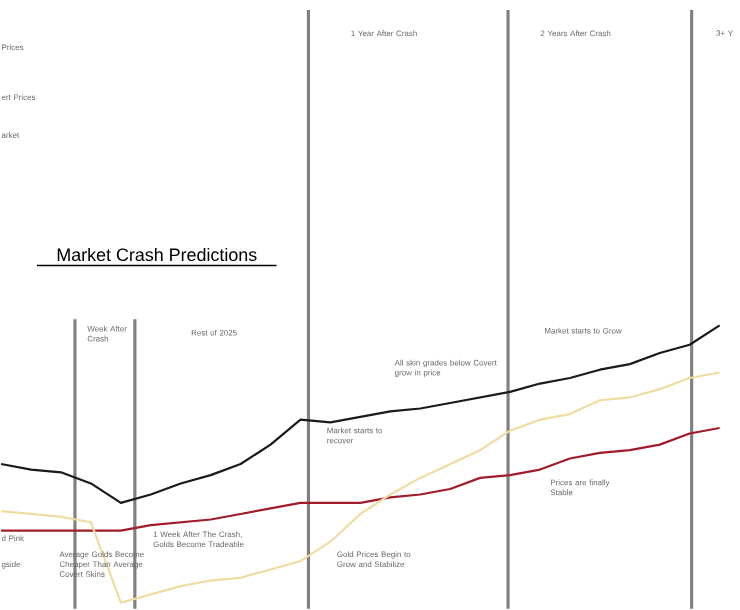 This screenshot has width=740, height=610. I want to click on chart-title: Market Crash Predictions, so click(157, 254).